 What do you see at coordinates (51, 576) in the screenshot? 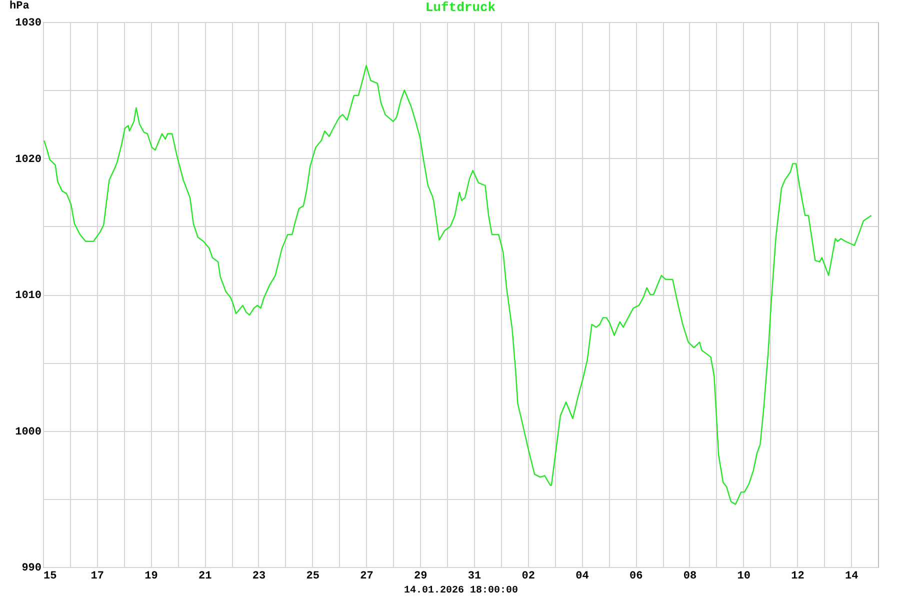
I see `x-tick-label: 15` at bounding box center [51, 576].